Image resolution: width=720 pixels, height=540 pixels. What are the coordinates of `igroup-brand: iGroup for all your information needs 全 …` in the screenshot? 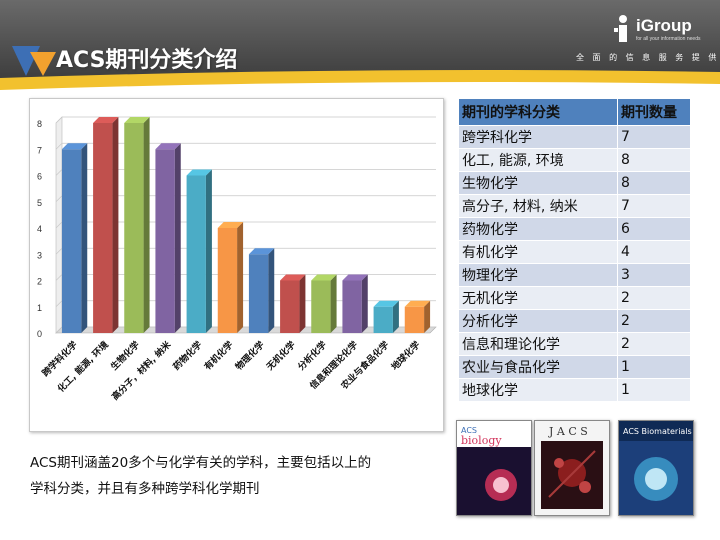 It's located at (648, 42).